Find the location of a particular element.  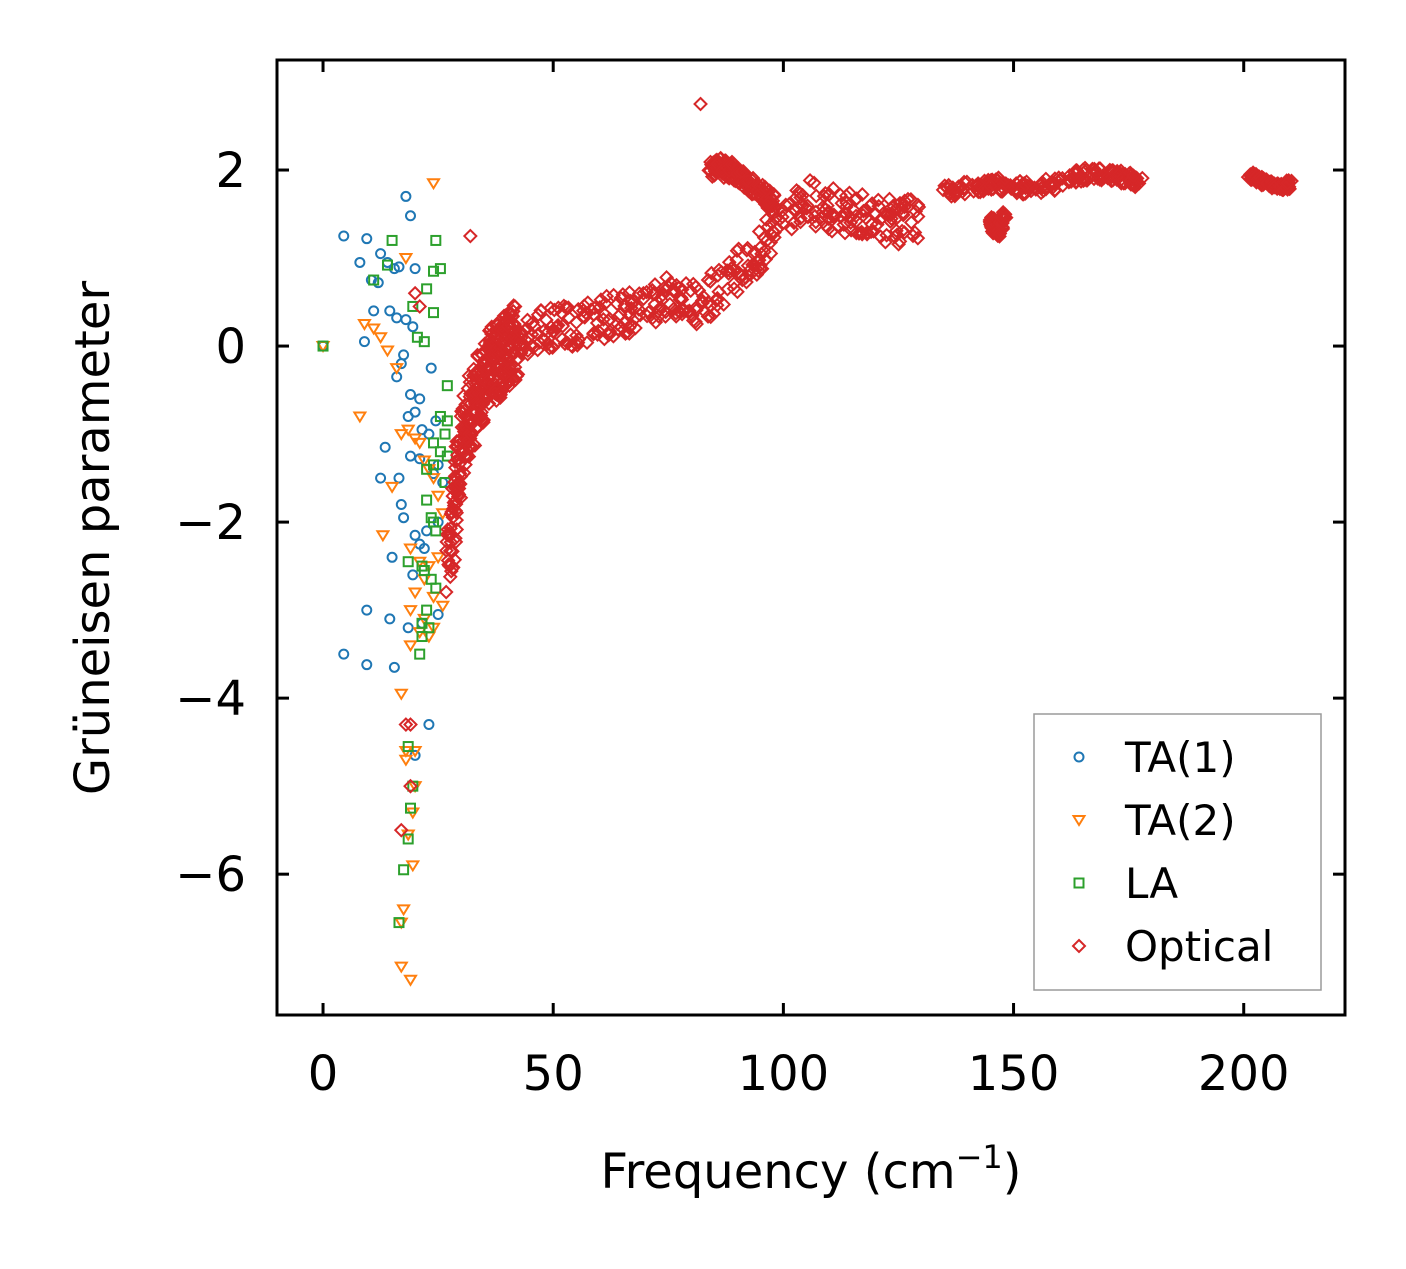

x-tick-label: 200 is located at coordinates (1244, 1074).